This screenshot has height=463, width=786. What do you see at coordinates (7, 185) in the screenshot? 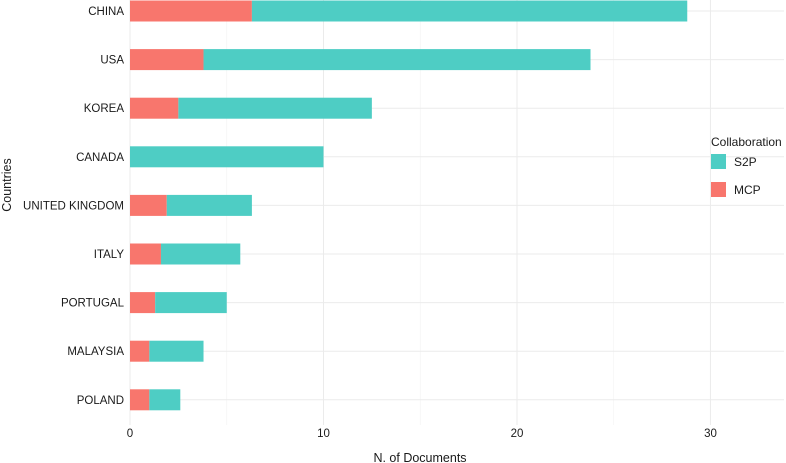
I see `y-axis-title: Countries` at bounding box center [7, 185].